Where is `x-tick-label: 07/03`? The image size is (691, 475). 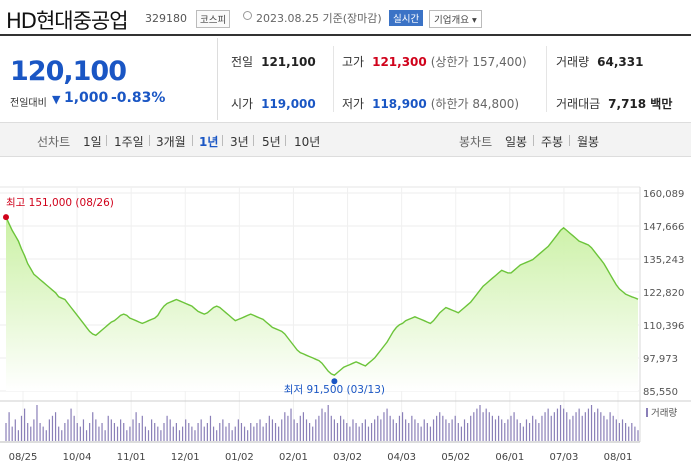 x-tick-label: 07/03 is located at coordinates (563, 457).